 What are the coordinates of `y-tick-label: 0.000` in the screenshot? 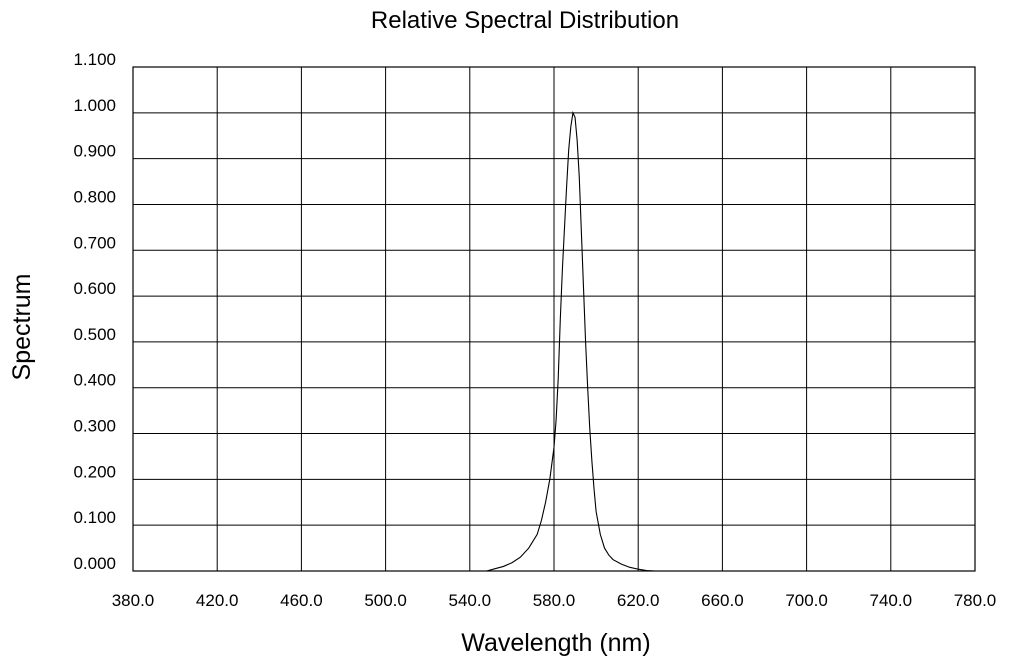 It's located at (94, 563).